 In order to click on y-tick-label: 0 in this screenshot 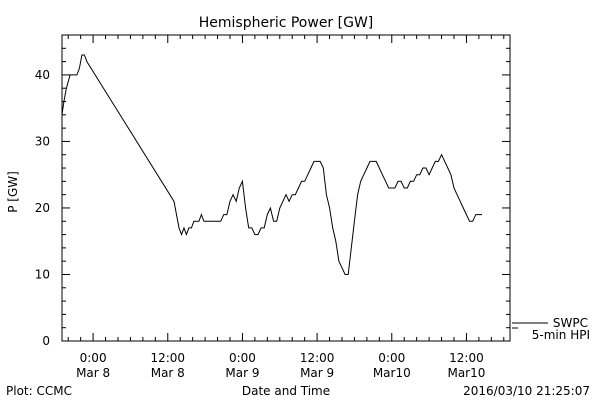, I will do `click(46, 341)`.